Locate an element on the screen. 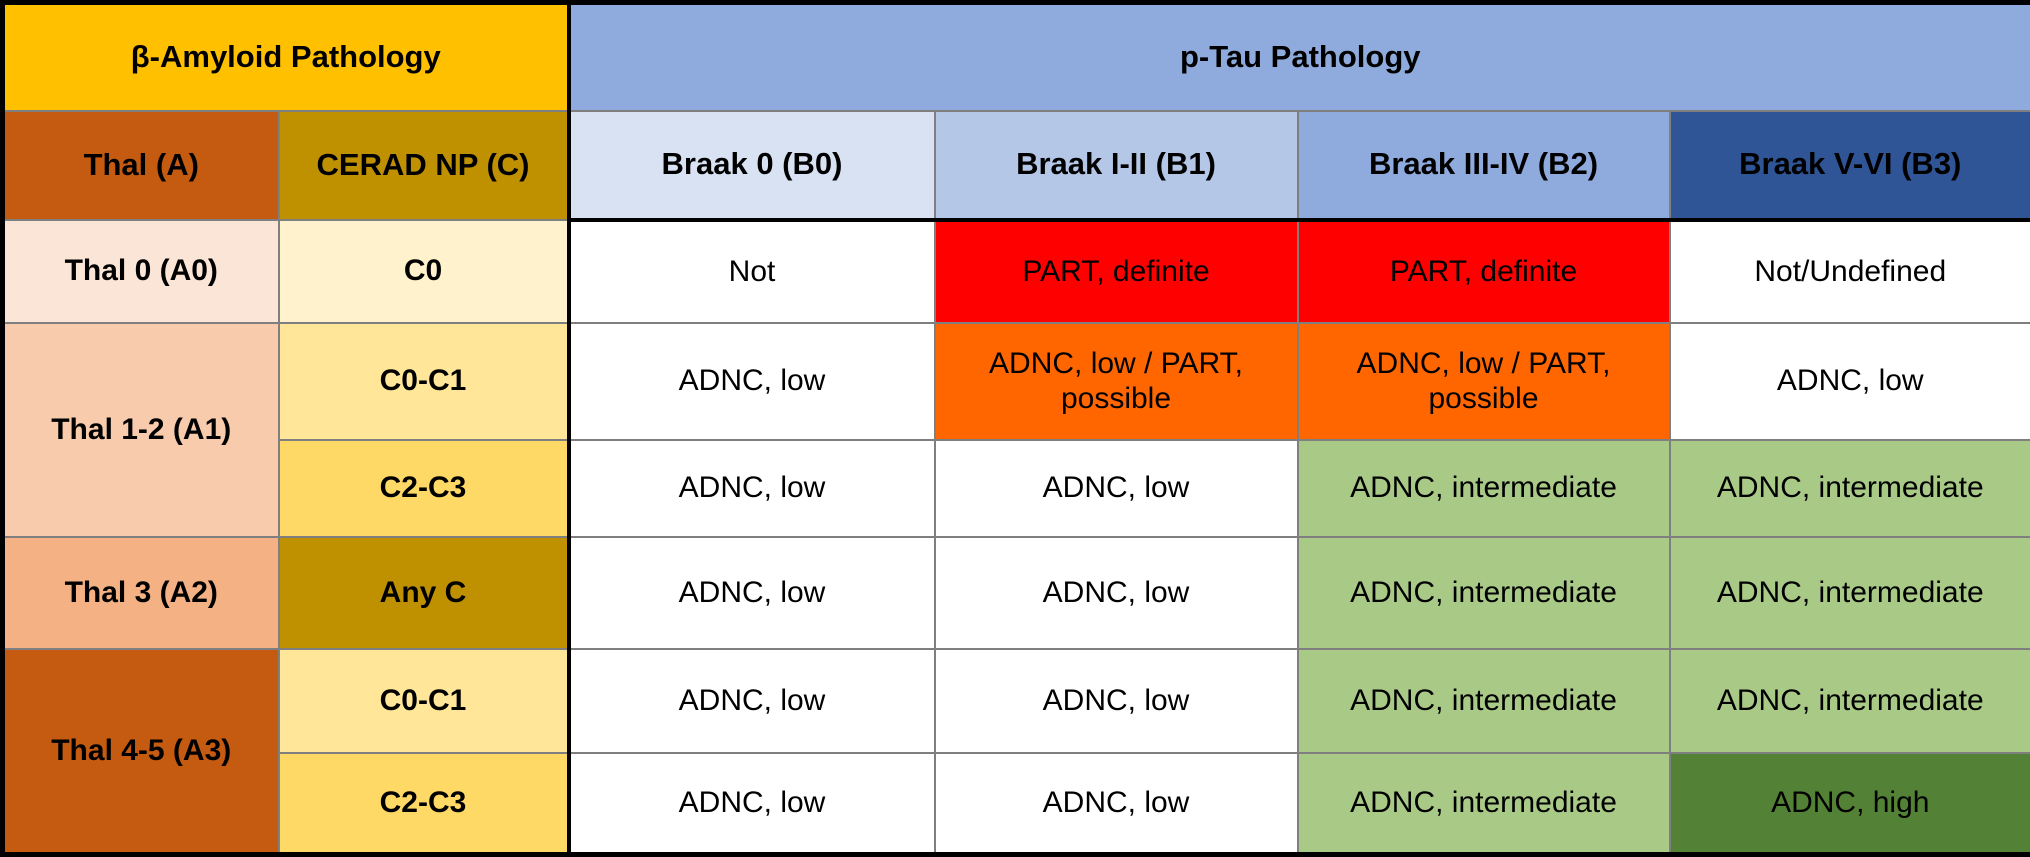  cell-c0-c1-r2c2: C0-C1 is located at coordinates (424, 381).